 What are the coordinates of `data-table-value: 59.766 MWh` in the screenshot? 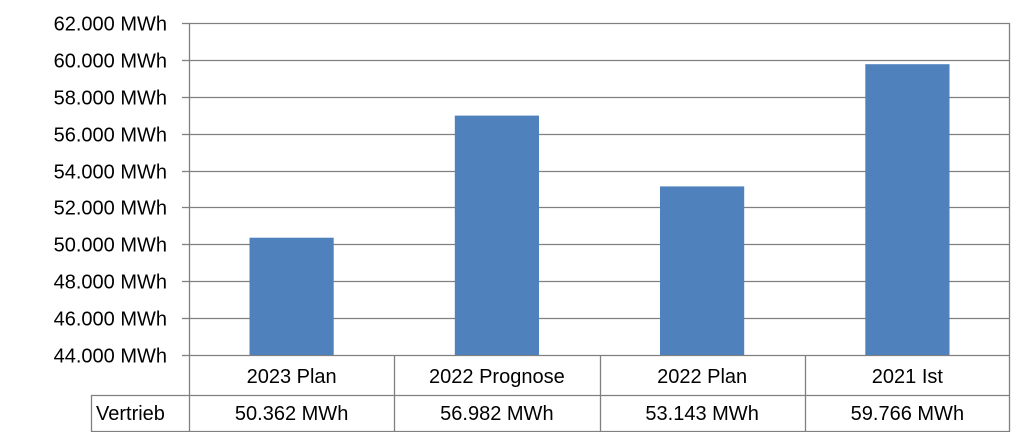 It's located at (907, 414).